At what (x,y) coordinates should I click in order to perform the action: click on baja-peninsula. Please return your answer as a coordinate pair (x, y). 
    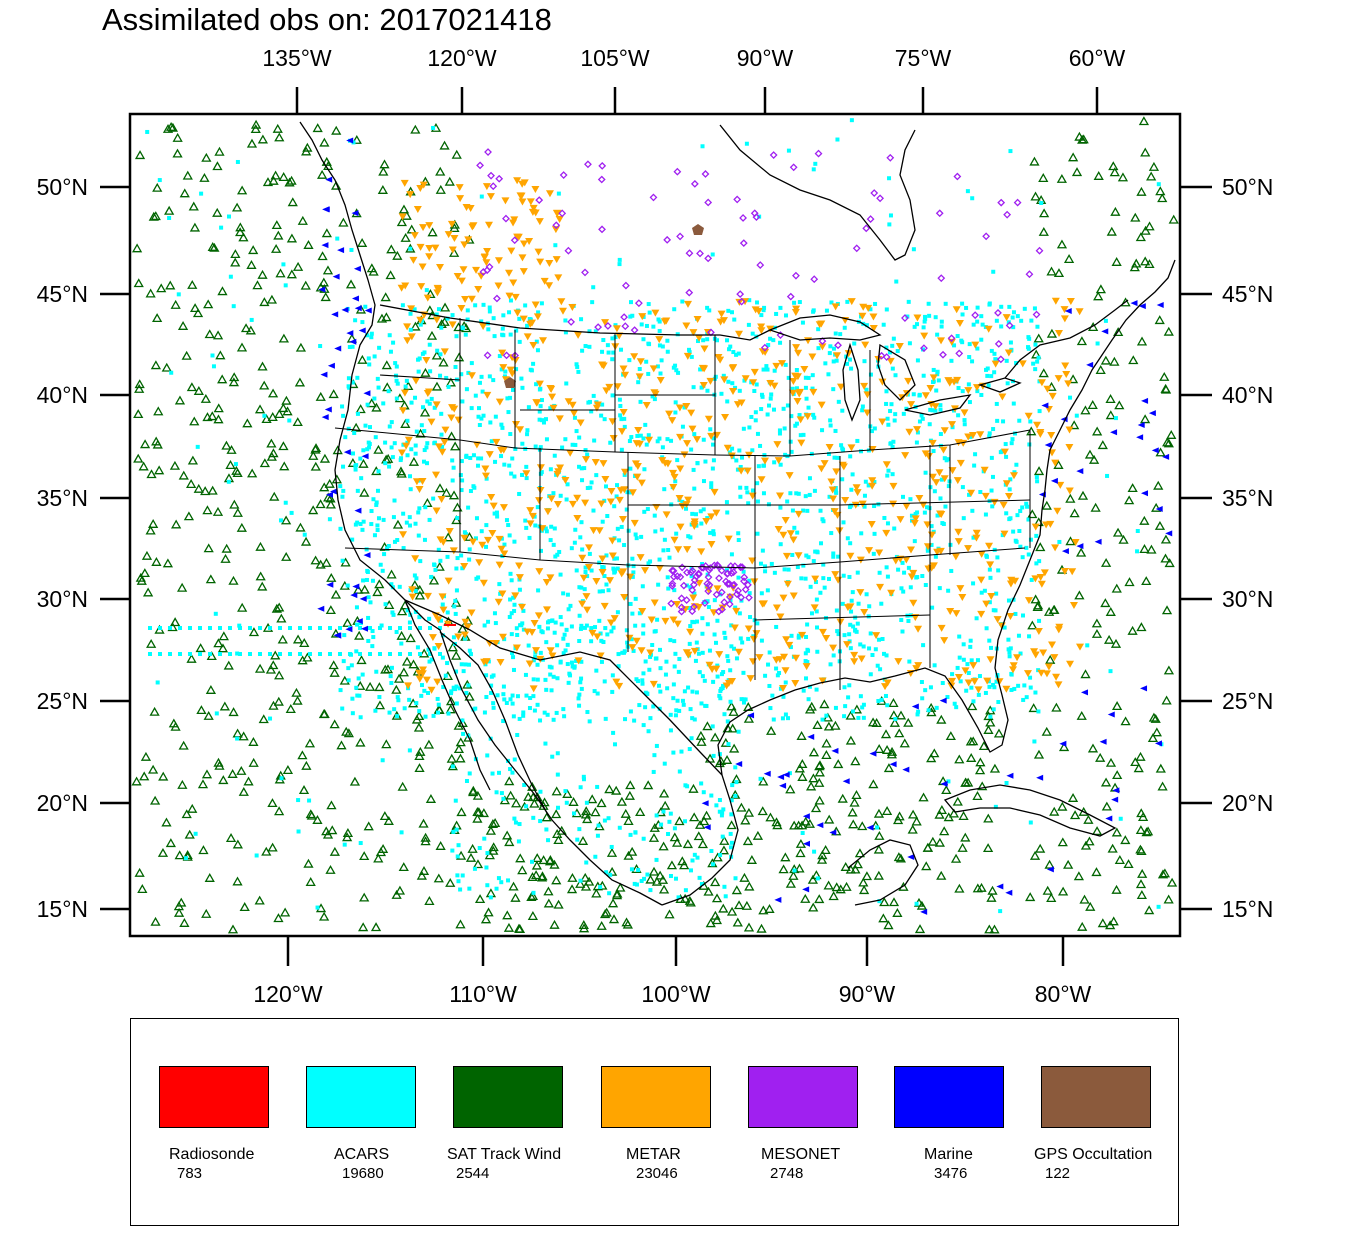
    Looking at the image, I should click on (447, 695).